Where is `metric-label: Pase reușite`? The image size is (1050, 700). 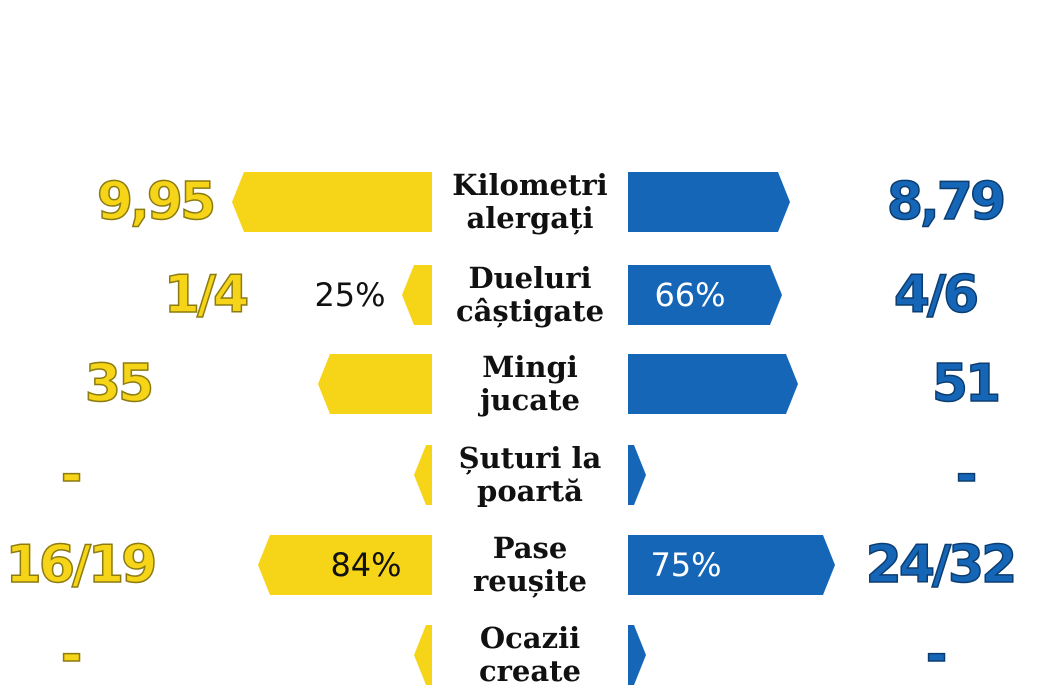 metric-label: Pase reușite is located at coordinates (530, 565).